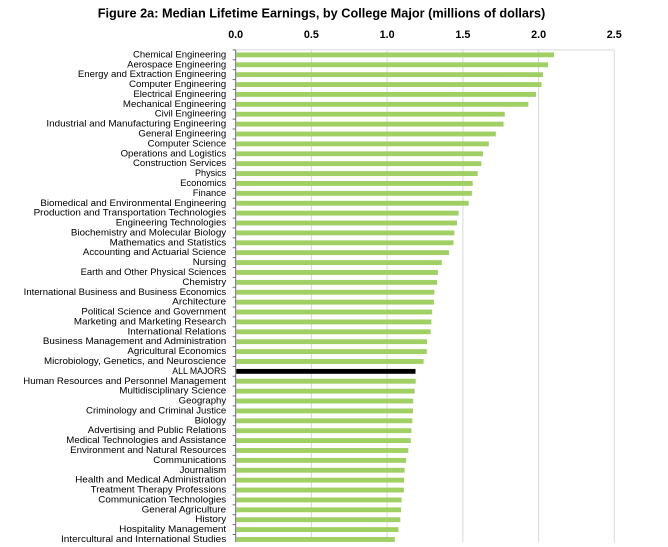  What do you see at coordinates (168, 242) in the screenshot?
I see `svg-text: Mathematics and Statistics` at bounding box center [168, 242].